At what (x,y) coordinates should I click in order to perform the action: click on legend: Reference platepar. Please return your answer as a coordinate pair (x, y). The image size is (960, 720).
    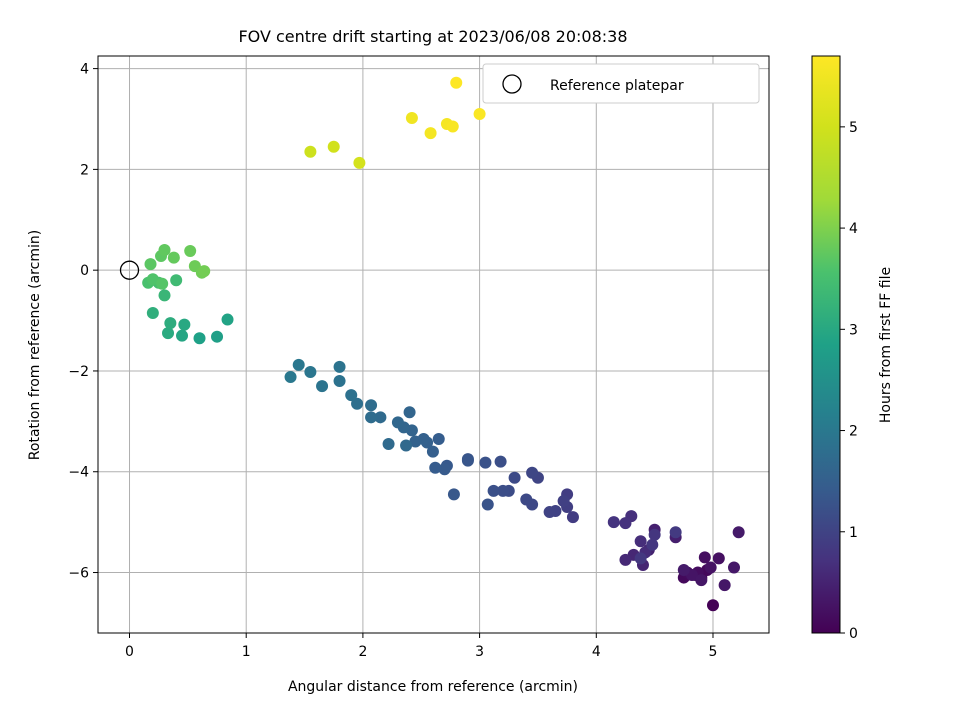
    Looking at the image, I should click on (621, 83).